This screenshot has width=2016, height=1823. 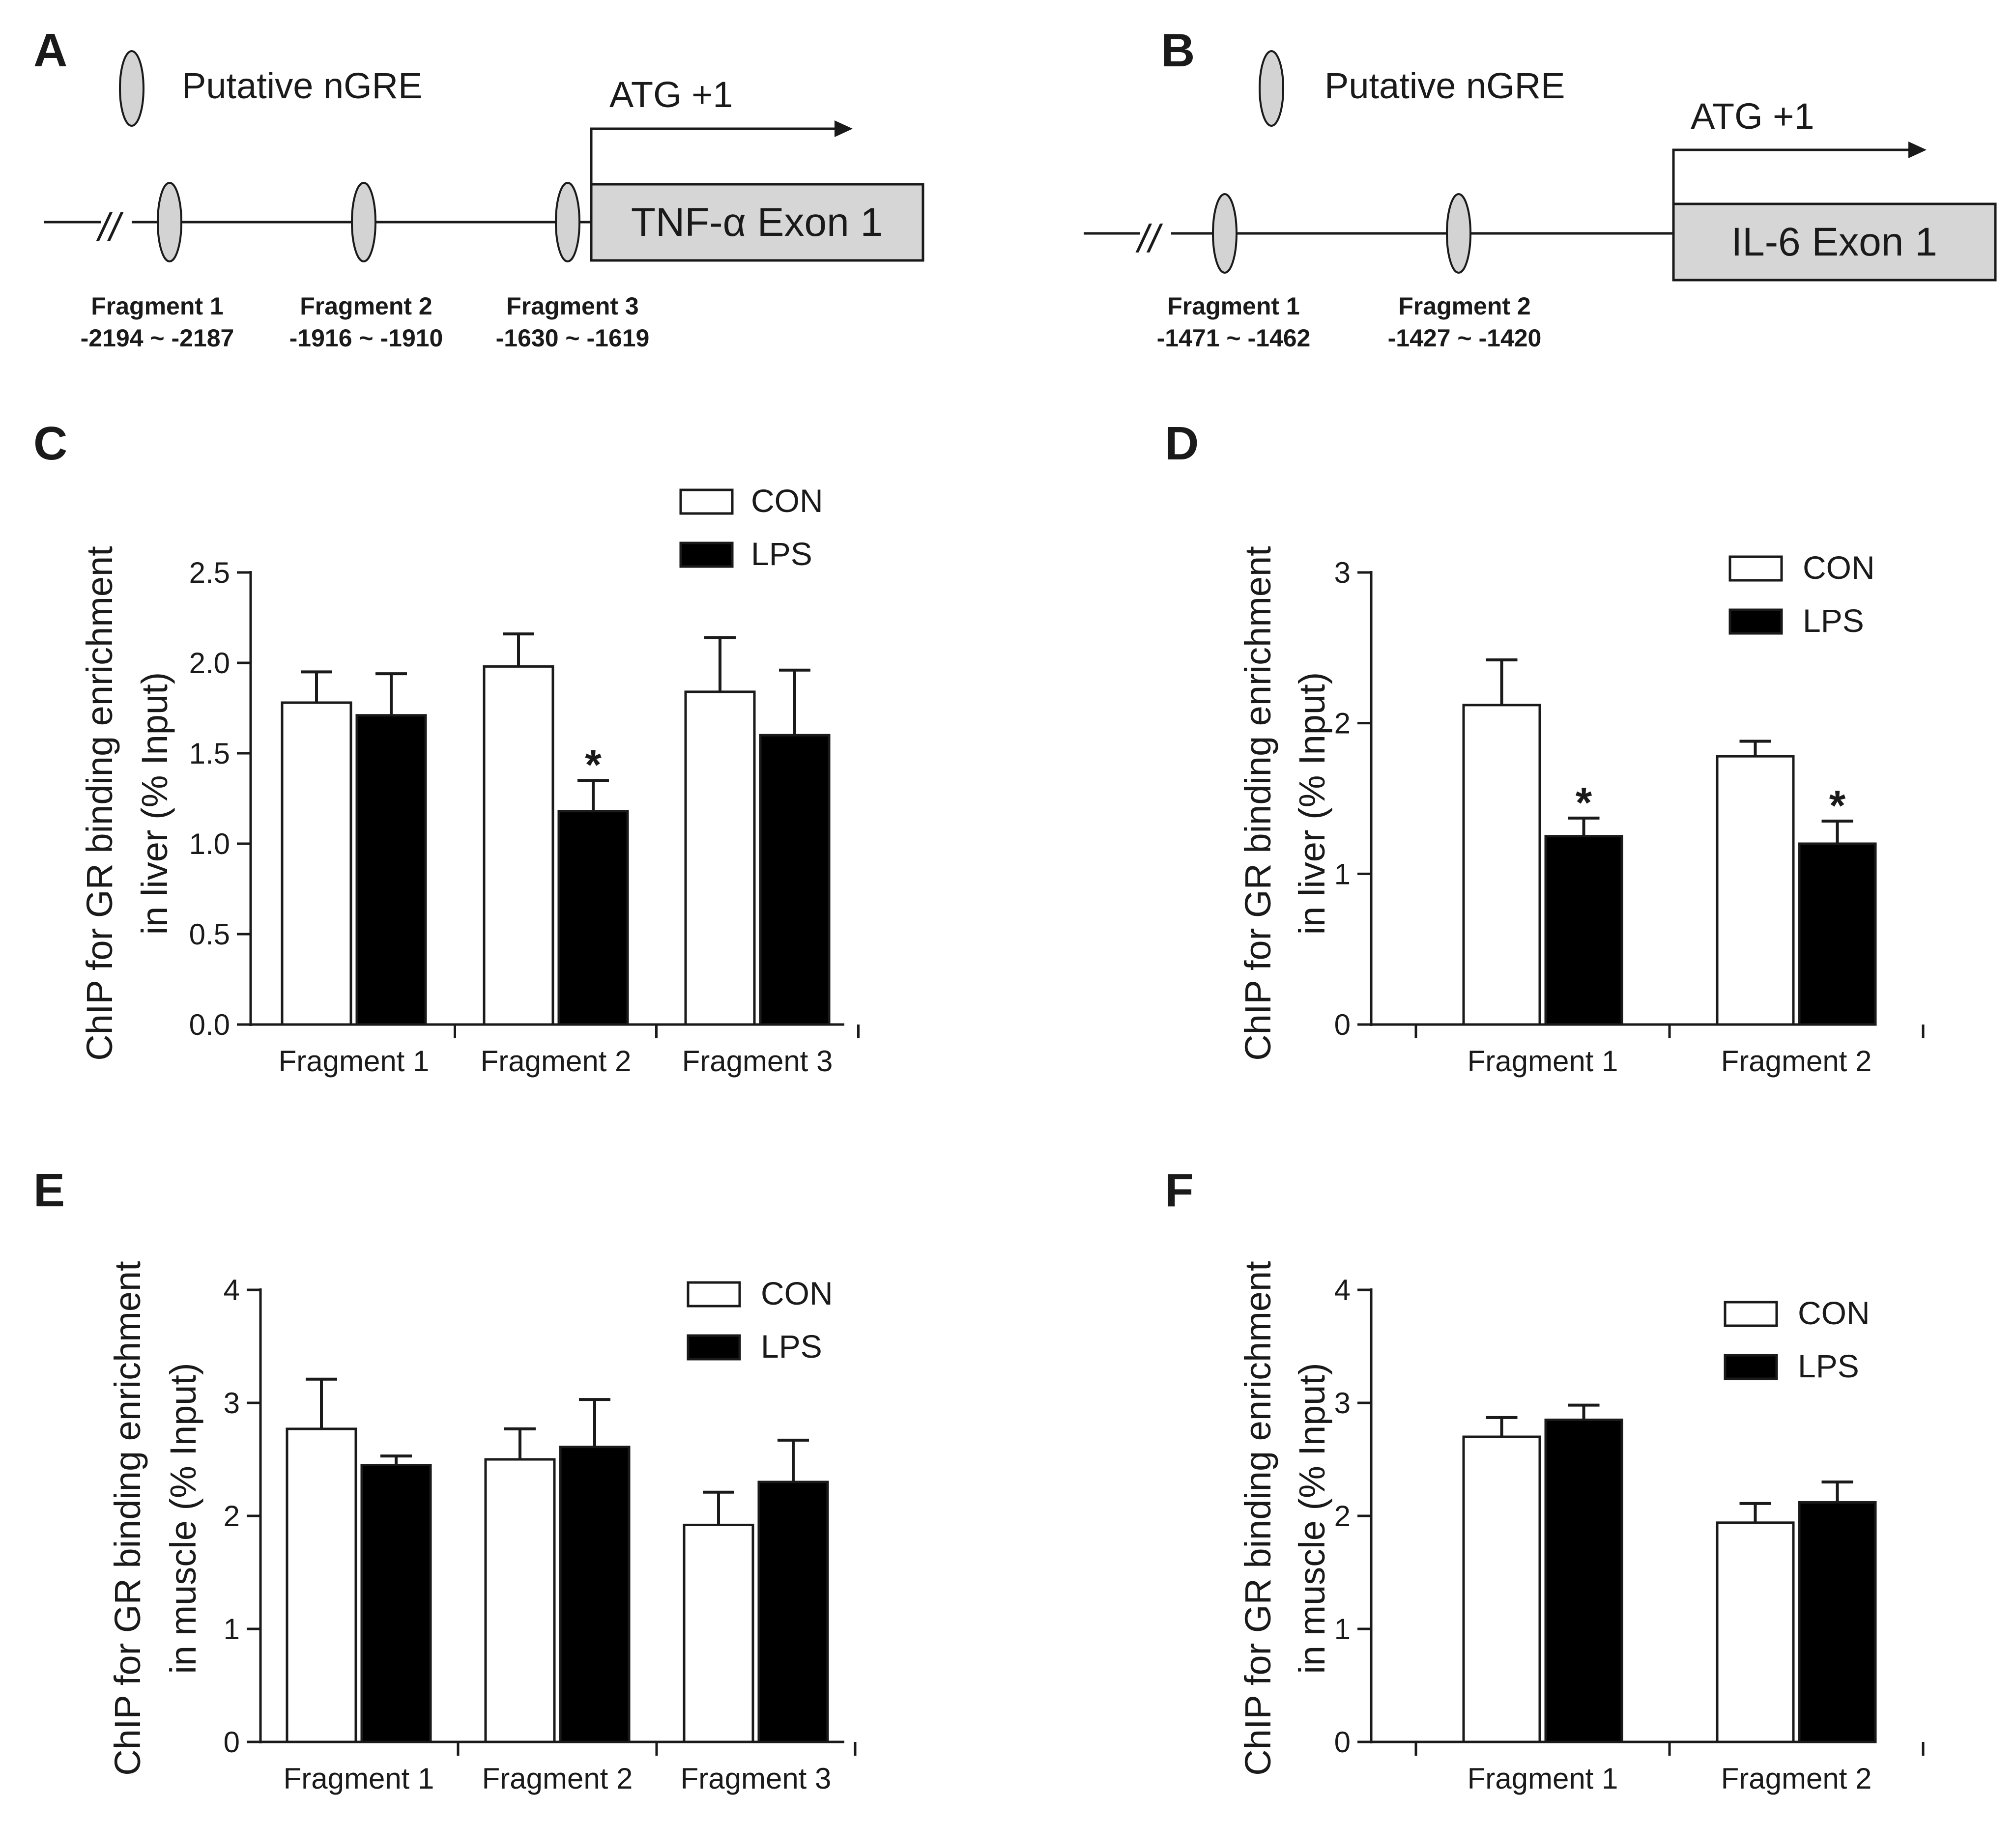 I want to click on exon-label: IL-6 Exon 1, so click(x=1834, y=242).